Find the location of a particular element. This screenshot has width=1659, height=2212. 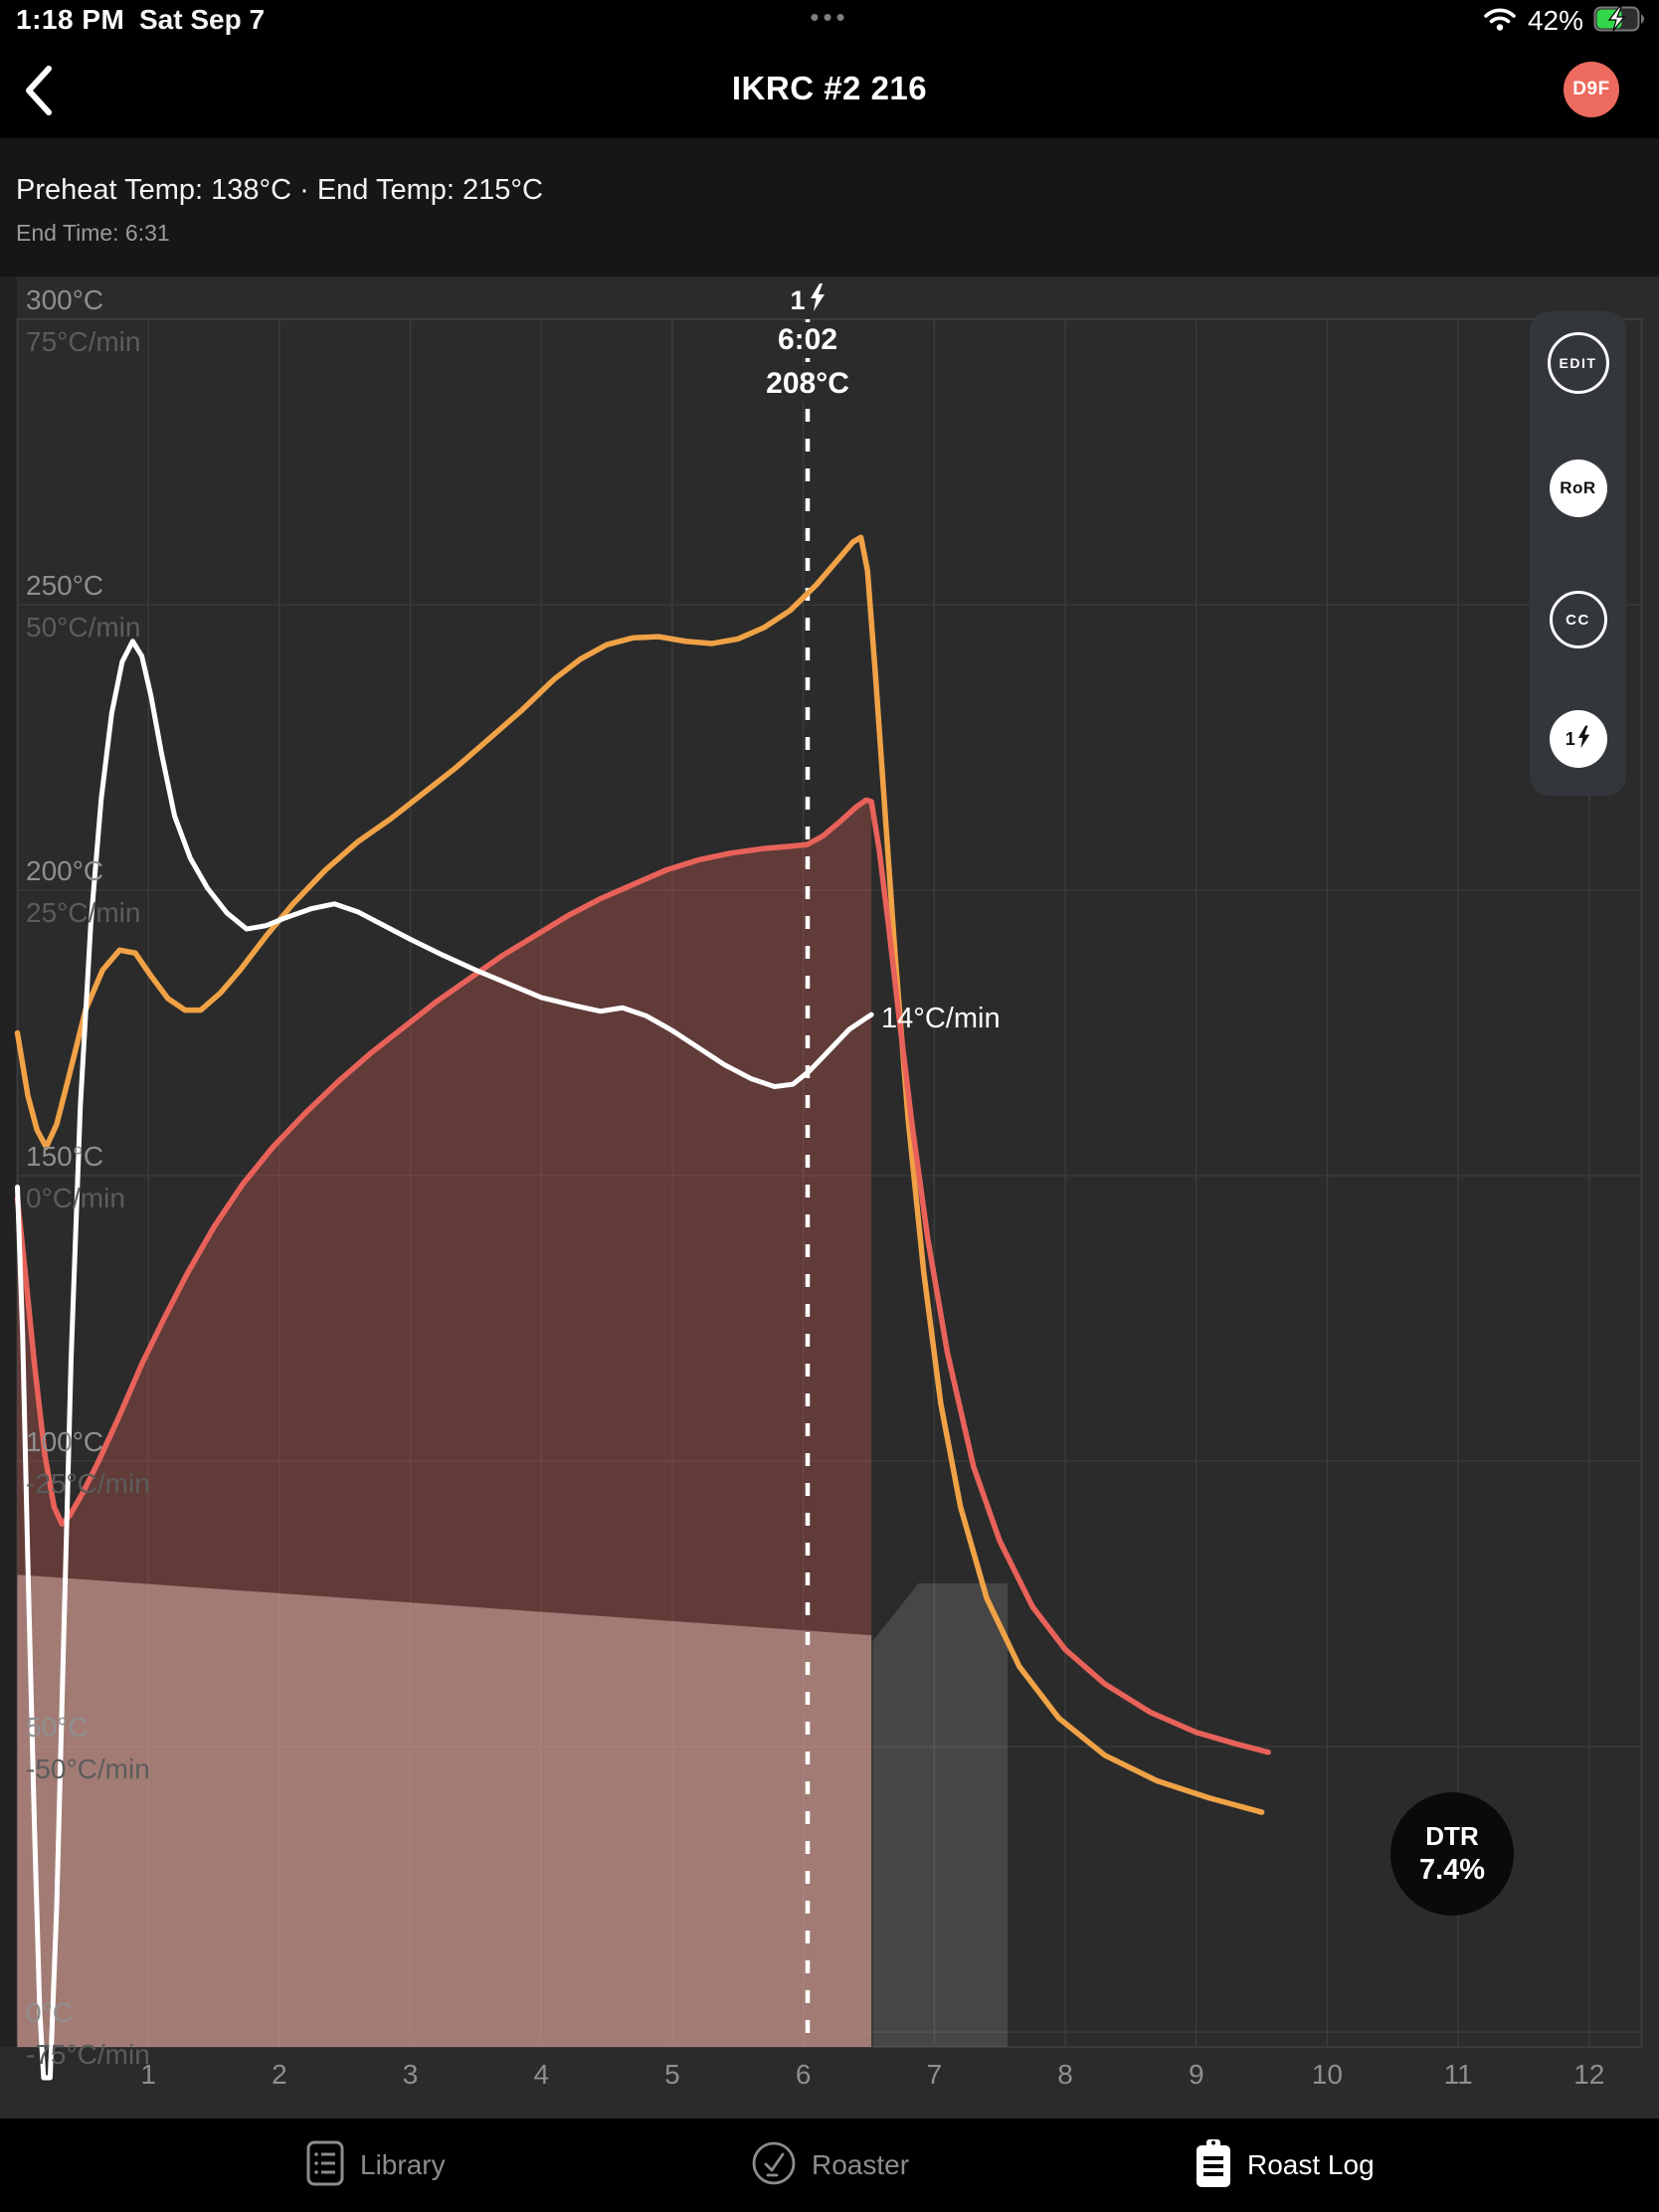

x-tick-label: 3 is located at coordinates (411, 2074).